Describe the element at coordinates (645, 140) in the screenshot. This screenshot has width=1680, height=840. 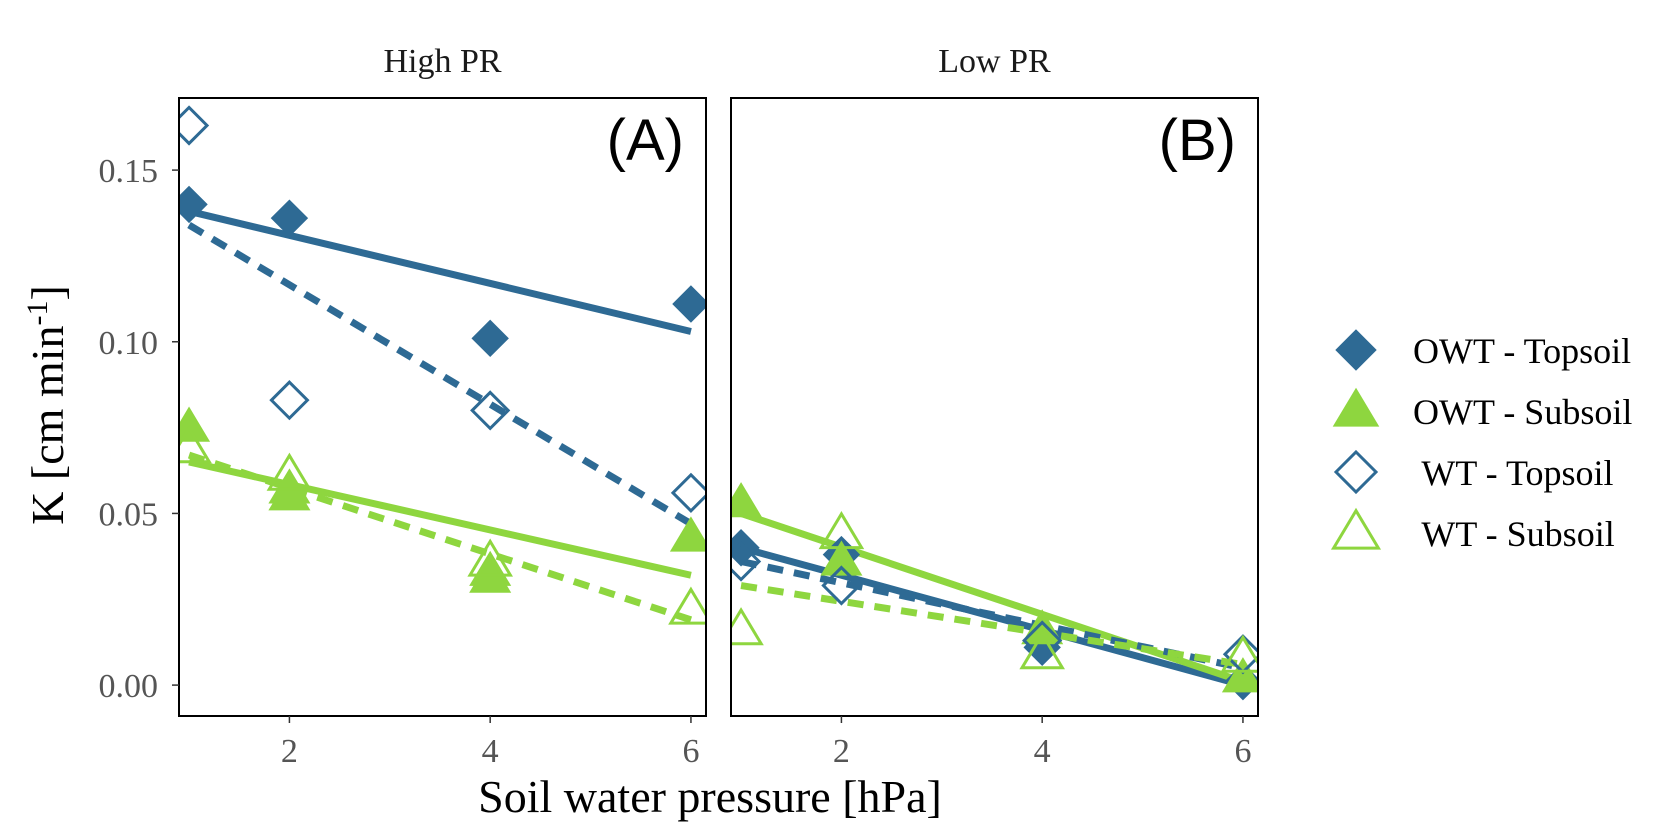
I see `panel-tag: (A)` at that location.